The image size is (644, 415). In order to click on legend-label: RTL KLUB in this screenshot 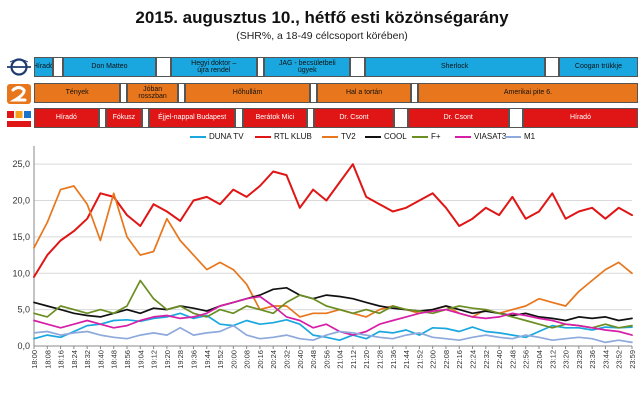, I will do `click(293, 136)`.